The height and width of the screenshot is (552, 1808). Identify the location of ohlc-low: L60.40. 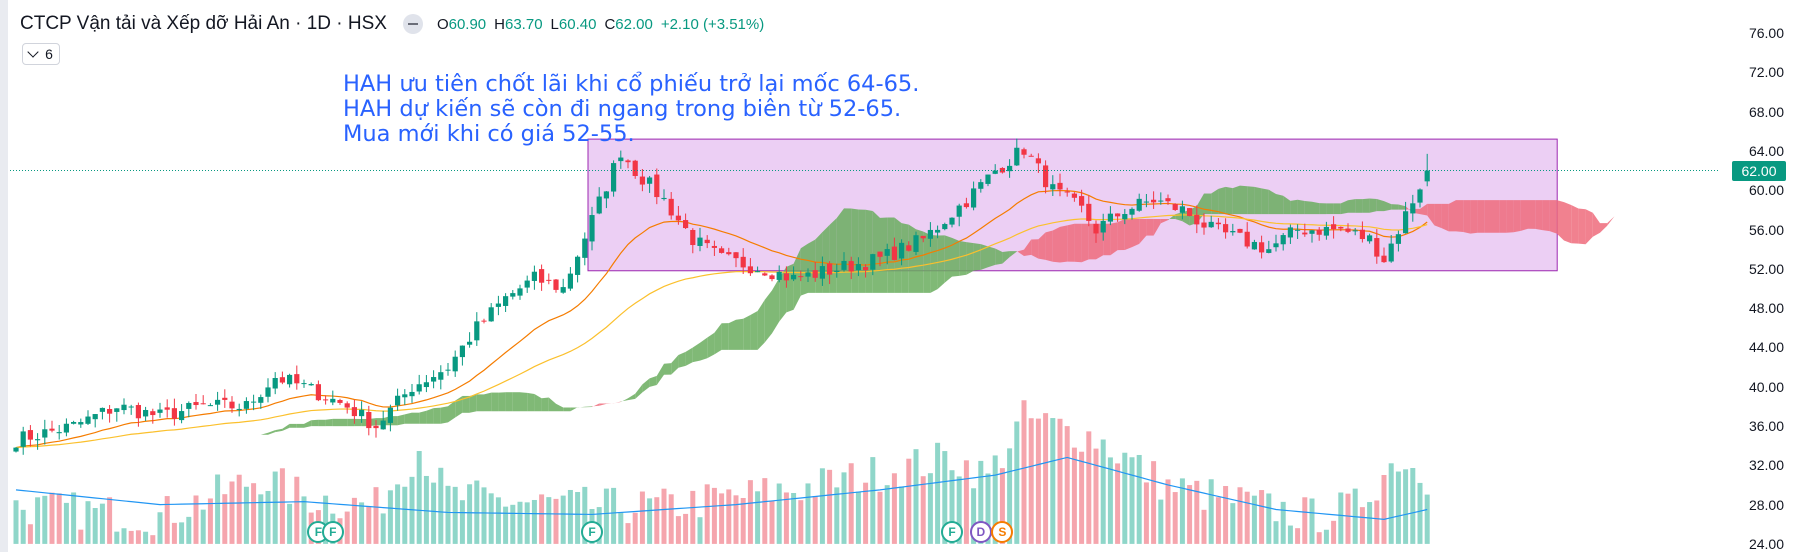
(573, 24).